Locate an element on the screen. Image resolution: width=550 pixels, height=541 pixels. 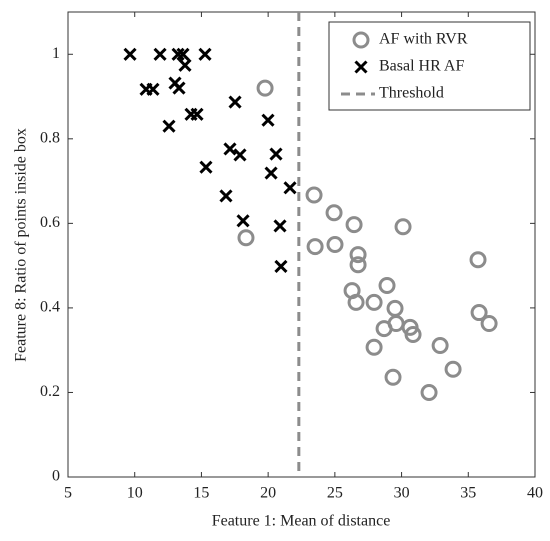
x-tick-label: 25 is located at coordinates (335, 493).